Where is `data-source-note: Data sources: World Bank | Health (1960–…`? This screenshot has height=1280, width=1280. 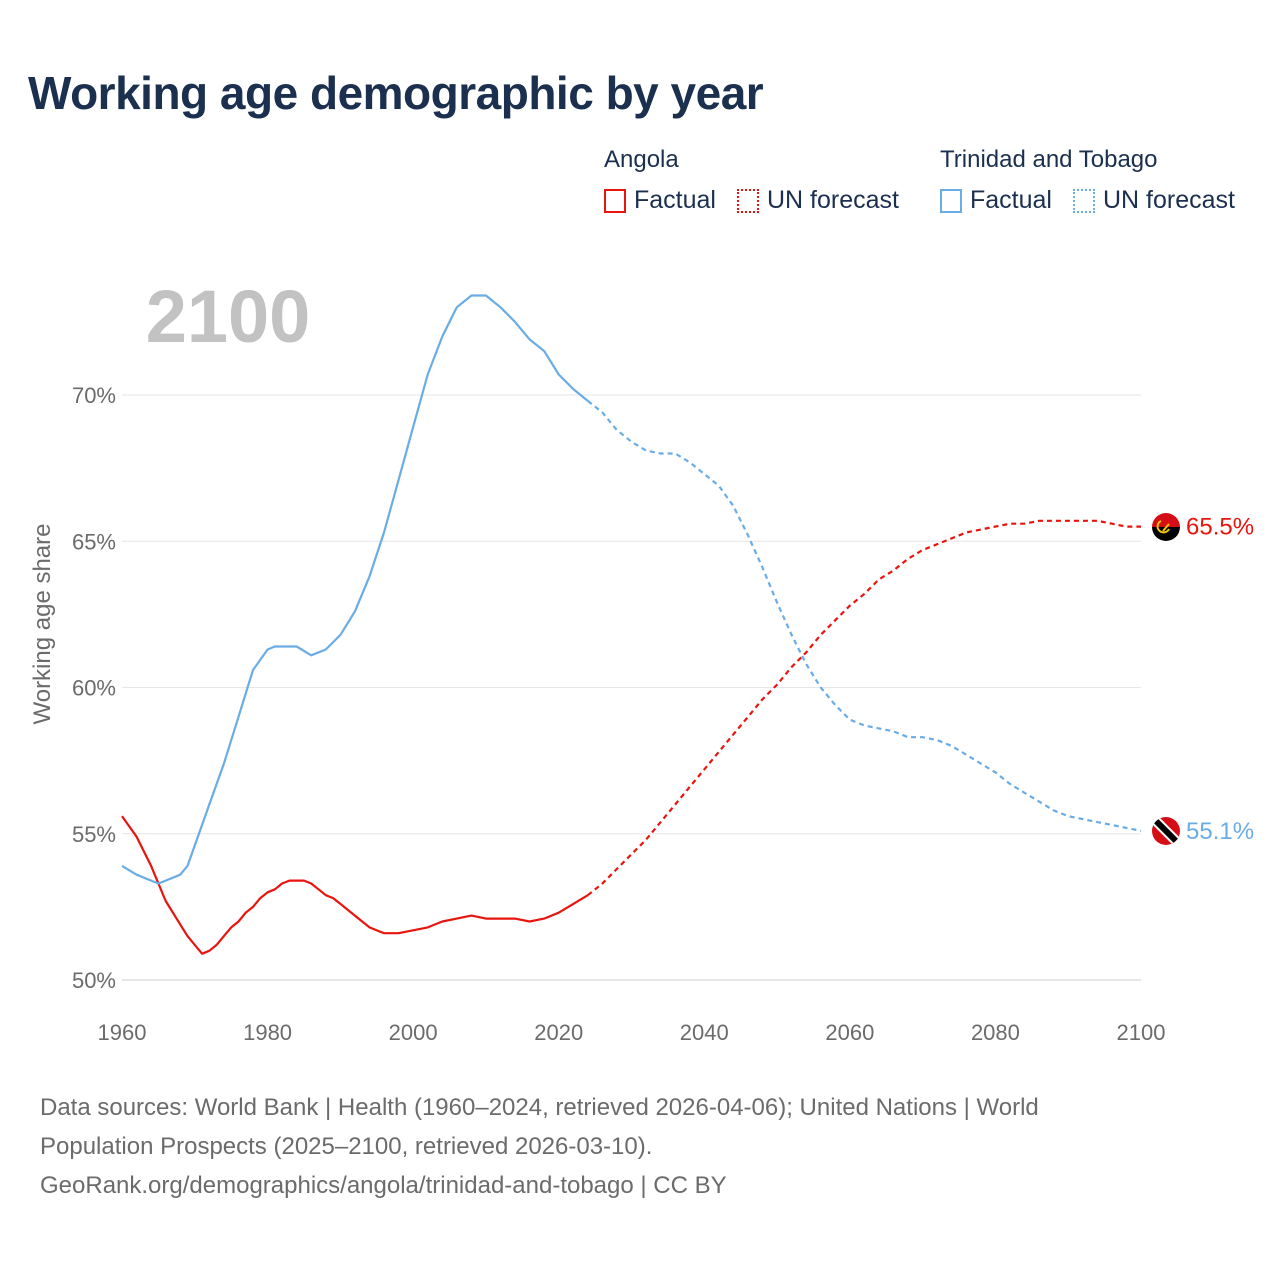 data-source-note: Data sources: World Bank | Health (1960–… is located at coordinates (630, 1146).